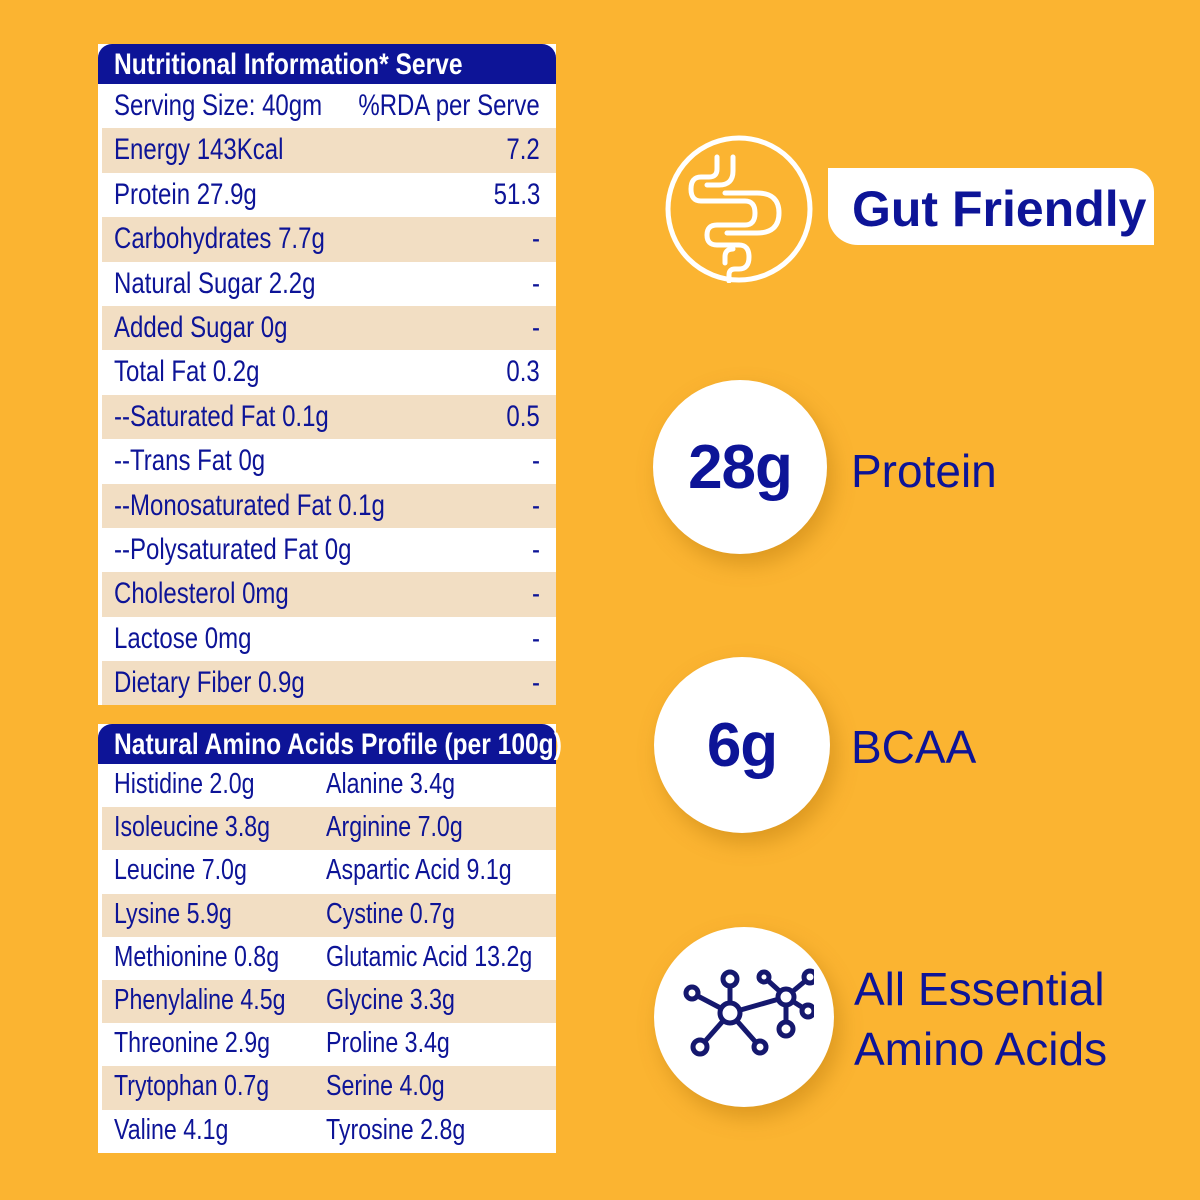 The image size is (1200, 1200). What do you see at coordinates (329, 683) in the screenshot?
I see `nutrition-row: Dietary Fiber 0.9g -` at bounding box center [329, 683].